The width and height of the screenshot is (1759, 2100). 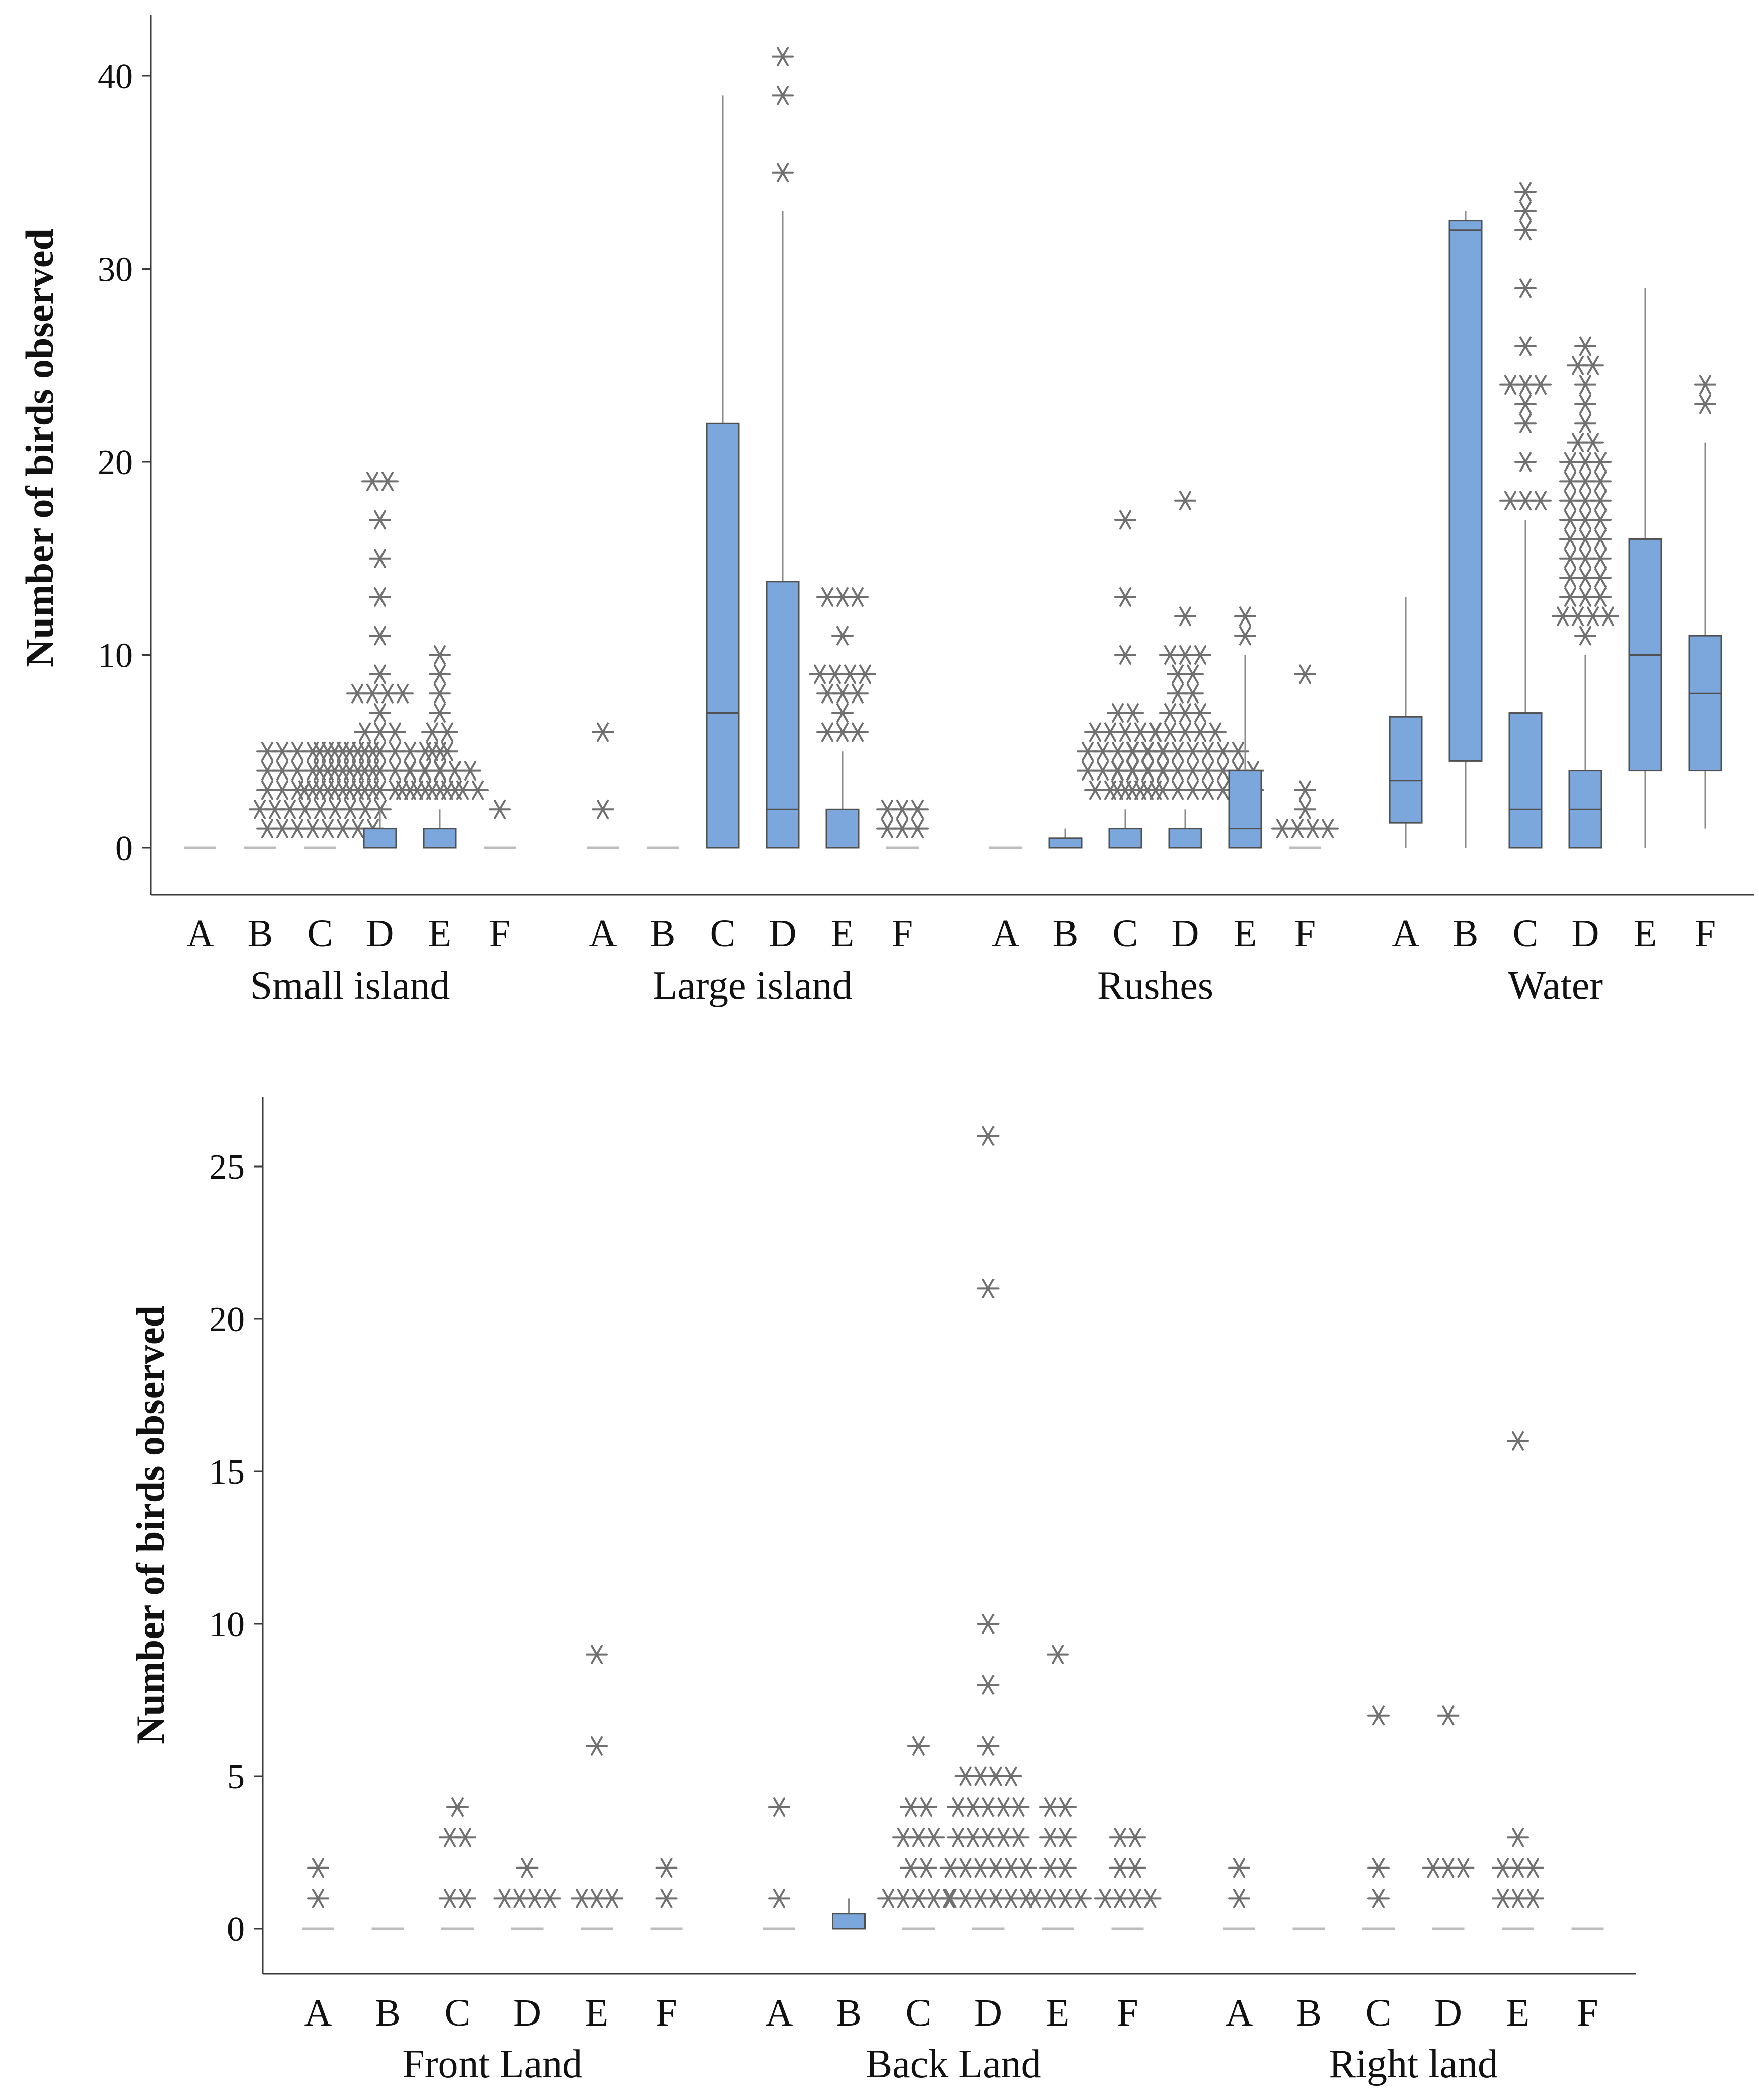 I want to click on group-right-land: Right land A B C D E F, so click(x=1413, y=1758).